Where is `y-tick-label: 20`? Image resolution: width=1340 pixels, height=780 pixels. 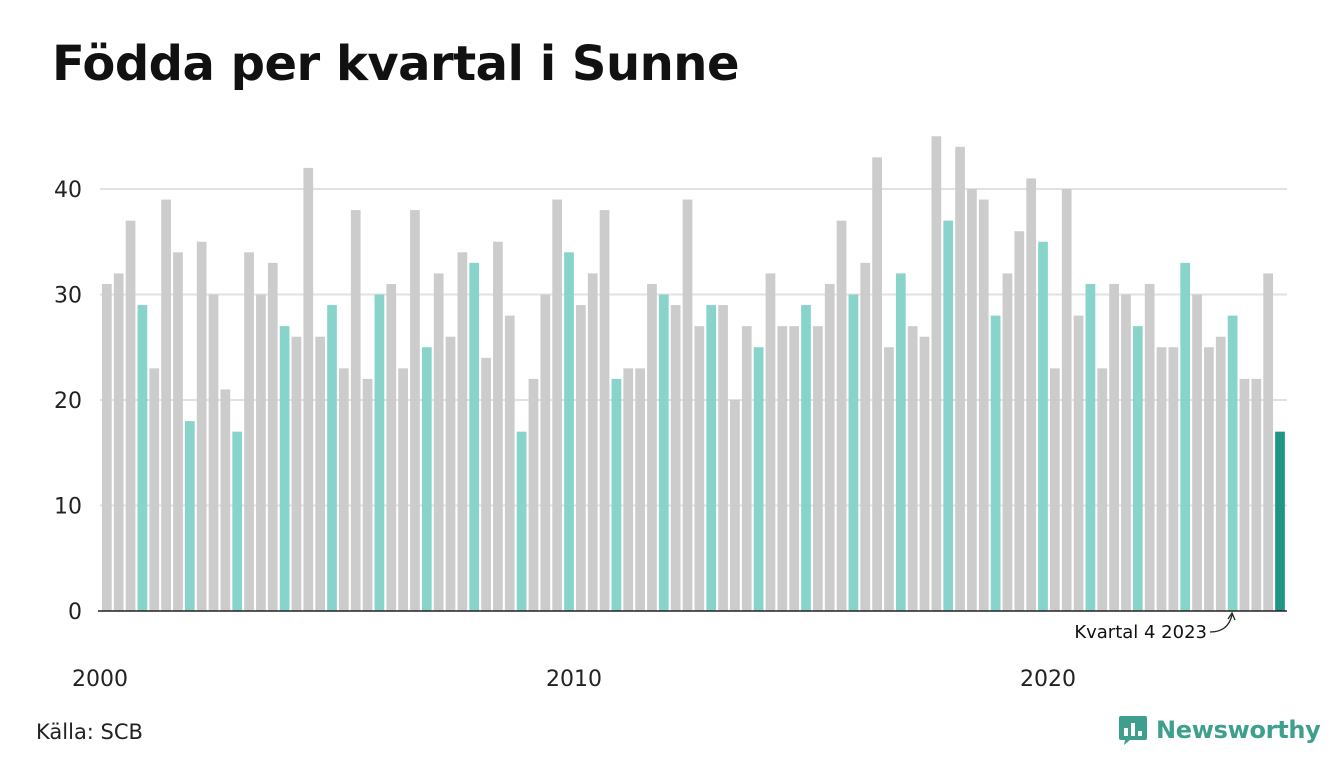
y-tick-label: 20 is located at coordinates (68, 401).